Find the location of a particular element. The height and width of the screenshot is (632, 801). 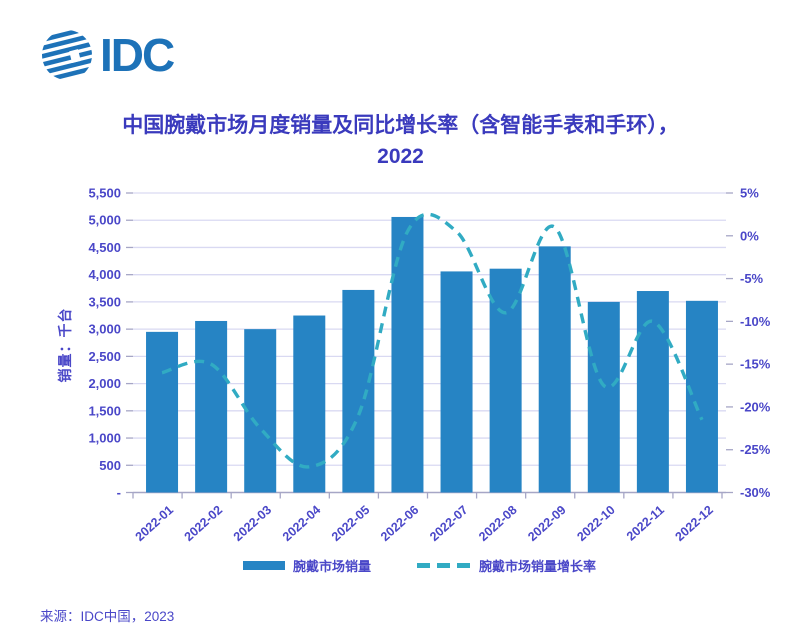

legend-label-growth: 腕戴市场销量增长率 is located at coordinates (538, 566).